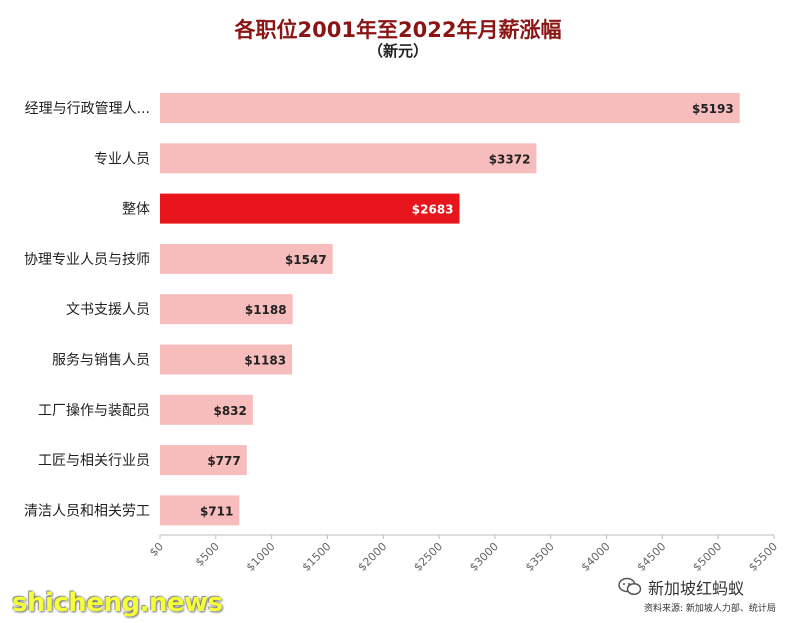 The width and height of the screenshot is (796, 623). Describe the element at coordinates (136, 210) in the screenshot. I see `category-label: 整体` at that location.